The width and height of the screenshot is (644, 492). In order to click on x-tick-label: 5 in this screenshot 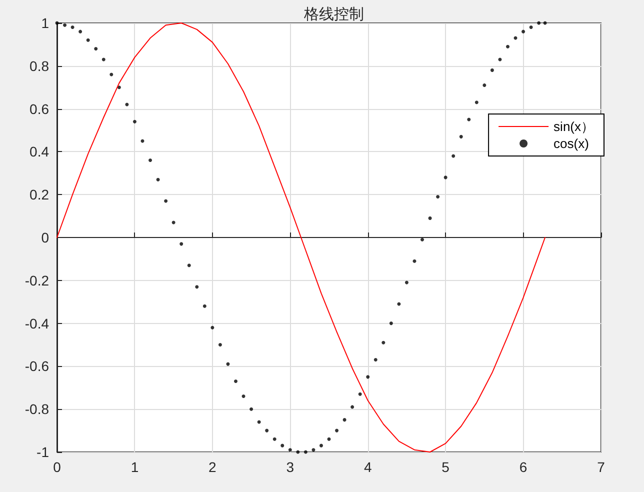, I will do `click(446, 467)`.